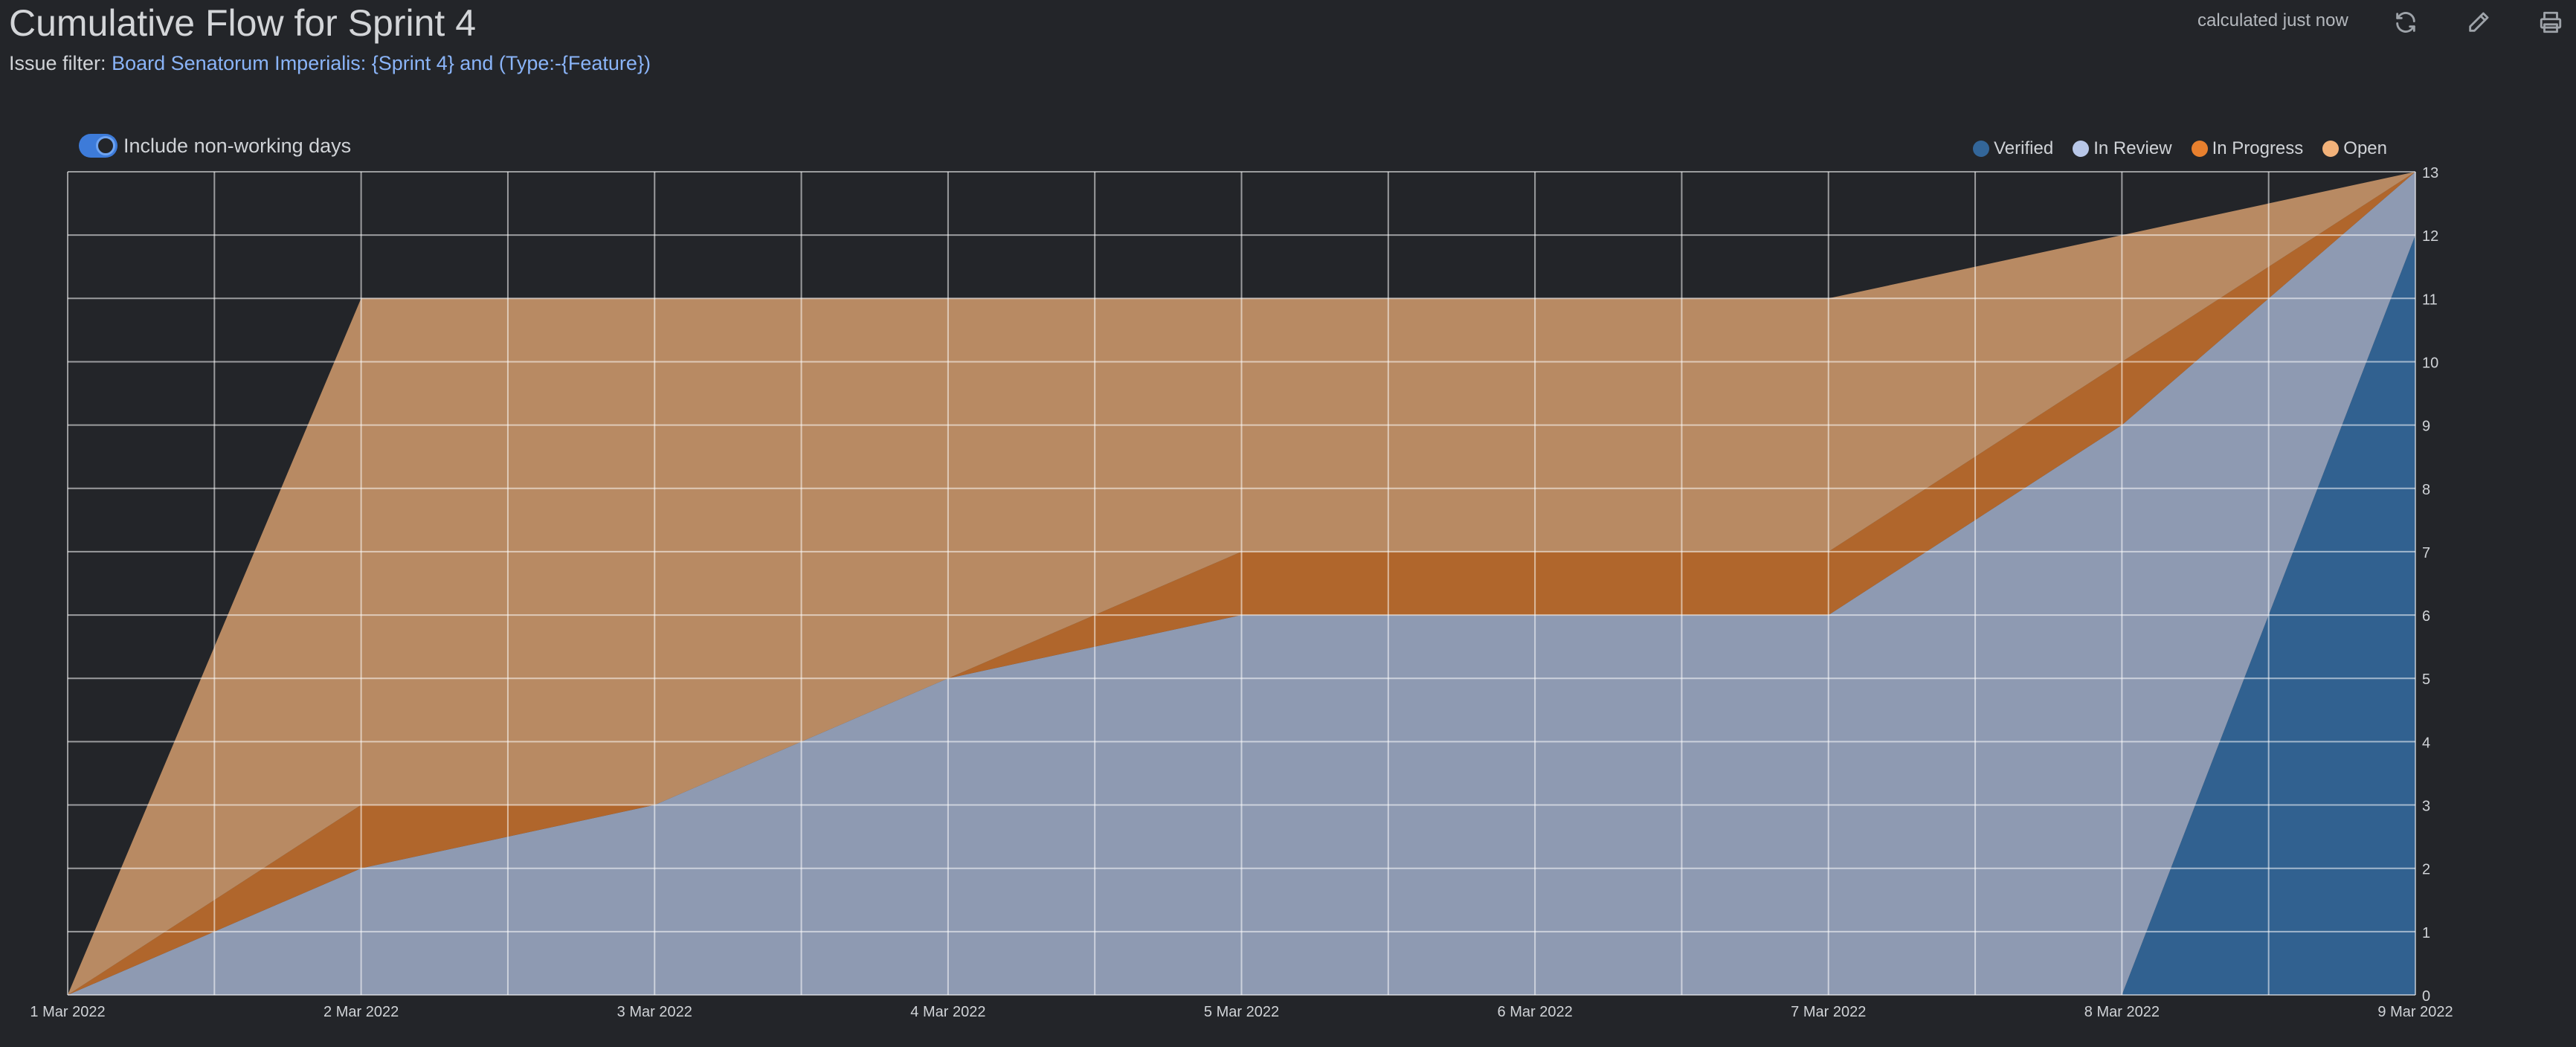  I want to click on legend-label: Verified, so click(2024, 148).